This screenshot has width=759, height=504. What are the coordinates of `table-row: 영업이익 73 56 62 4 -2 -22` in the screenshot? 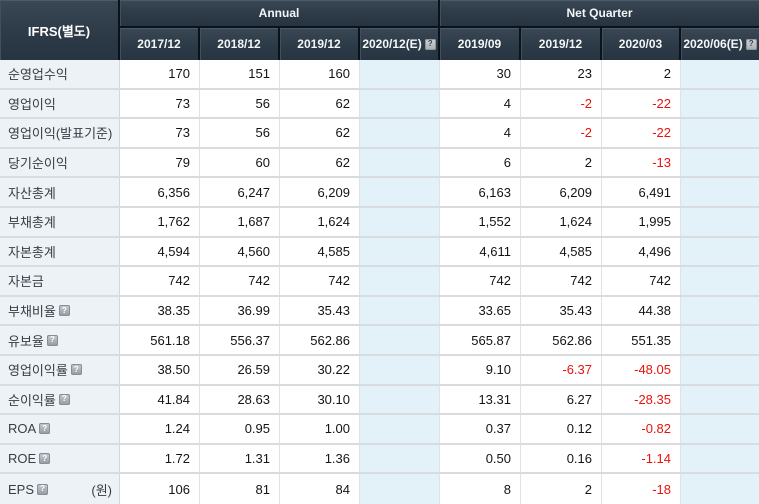 It's located at (379, 104).